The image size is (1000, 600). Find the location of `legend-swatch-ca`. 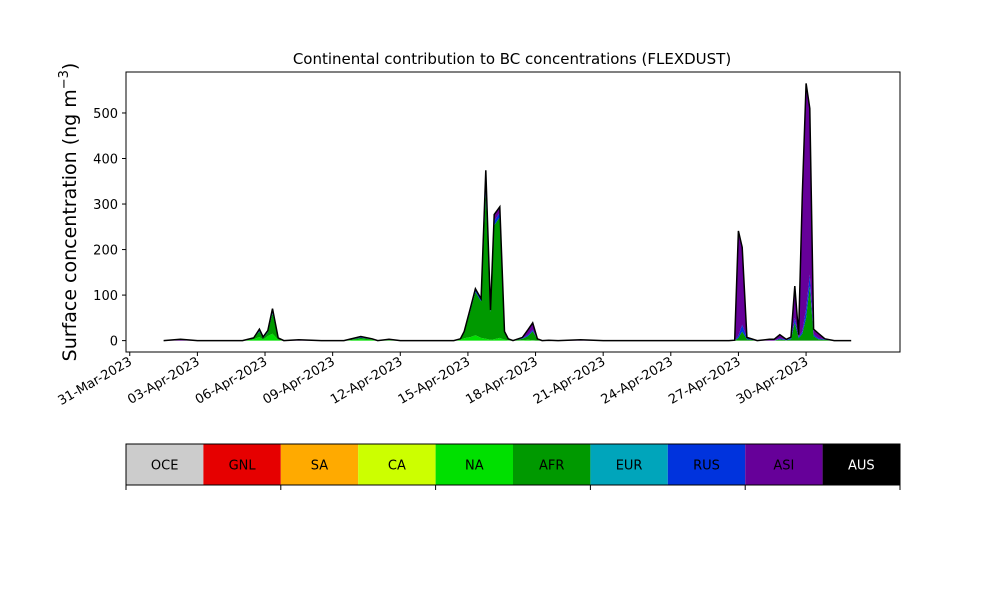

legend-swatch-ca is located at coordinates (397, 464).